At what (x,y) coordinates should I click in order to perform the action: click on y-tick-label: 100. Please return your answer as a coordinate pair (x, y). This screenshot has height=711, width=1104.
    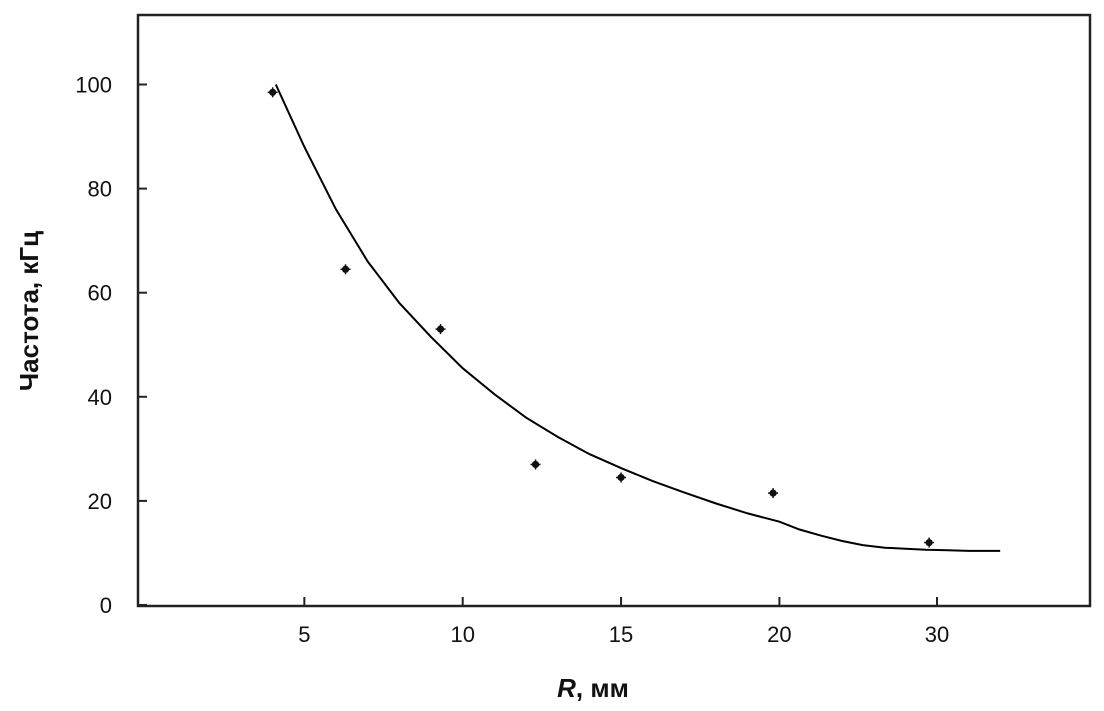
    Looking at the image, I should click on (93, 85).